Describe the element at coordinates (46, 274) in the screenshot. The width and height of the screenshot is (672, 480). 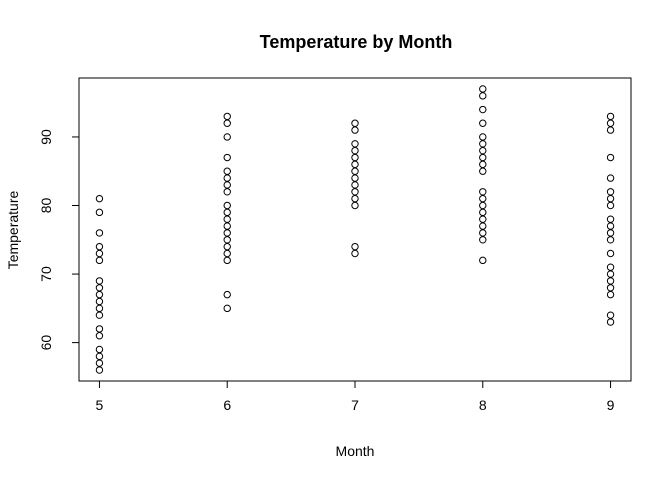
I see `y-tick-label: 70` at that location.